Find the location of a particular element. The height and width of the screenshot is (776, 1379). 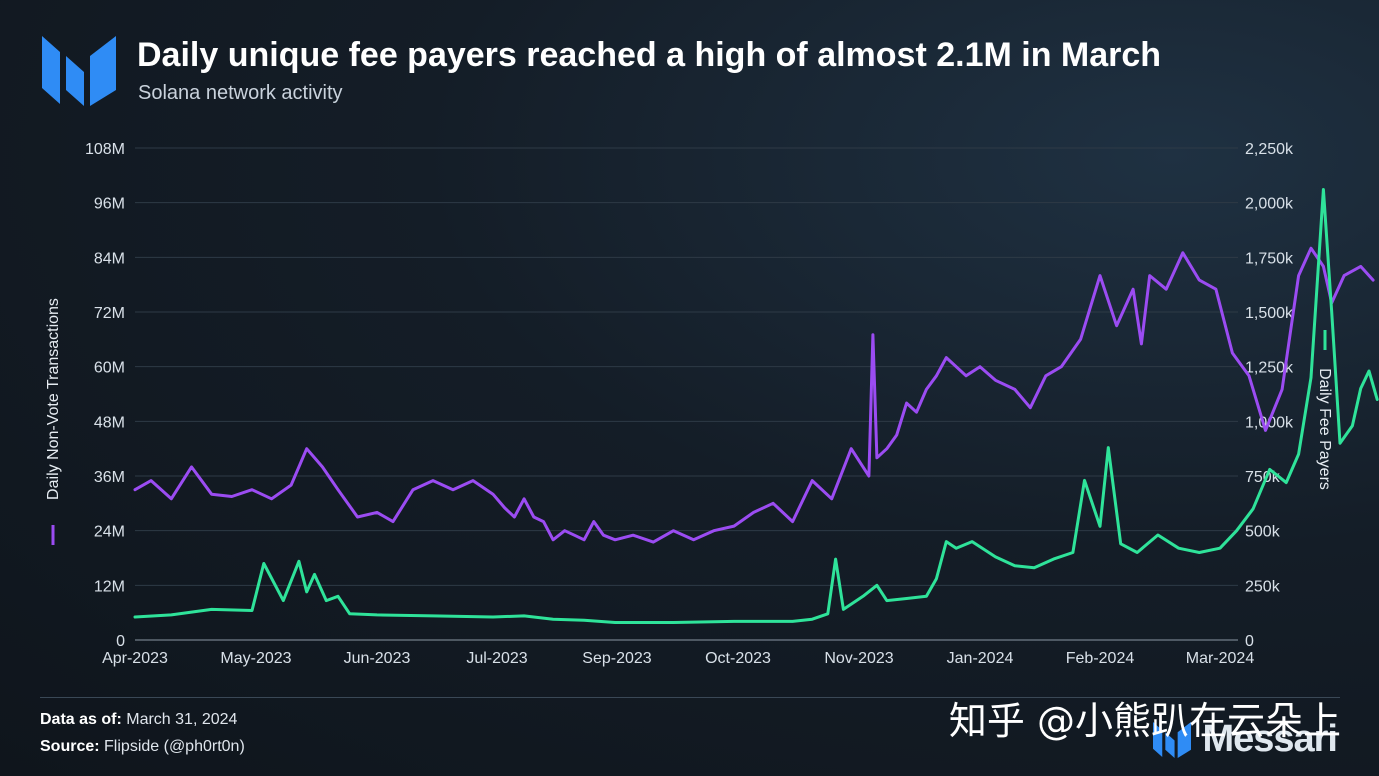

y-left-tick-label: 0 is located at coordinates (120, 641).